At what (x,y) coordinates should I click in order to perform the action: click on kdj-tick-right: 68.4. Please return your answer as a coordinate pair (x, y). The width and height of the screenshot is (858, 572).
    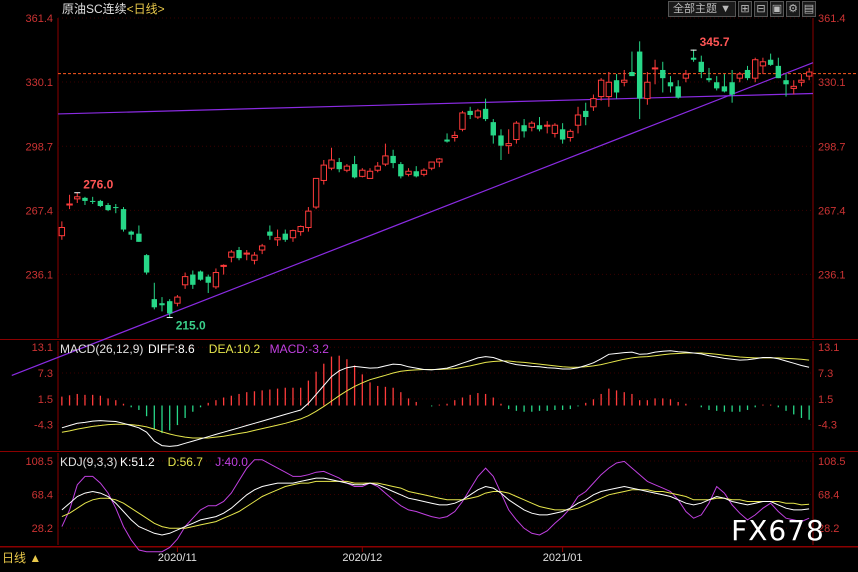
    Looking at the image, I should click on (828, 495).